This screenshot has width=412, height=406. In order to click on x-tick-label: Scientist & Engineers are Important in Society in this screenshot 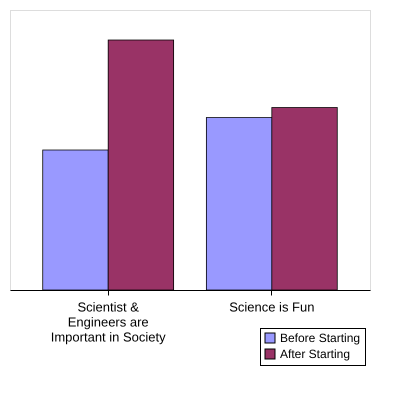, I will do `click(108, 322)`.